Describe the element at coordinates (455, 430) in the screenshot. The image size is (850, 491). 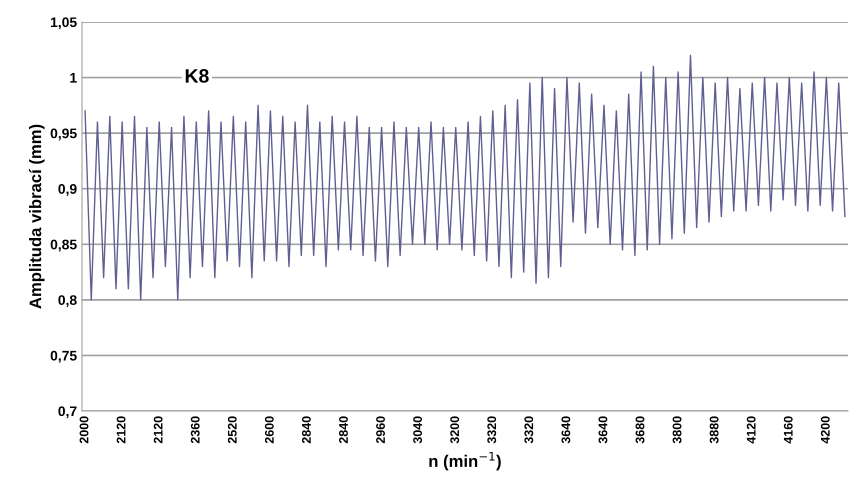
I see `x-tick-label: 3200` at that location.